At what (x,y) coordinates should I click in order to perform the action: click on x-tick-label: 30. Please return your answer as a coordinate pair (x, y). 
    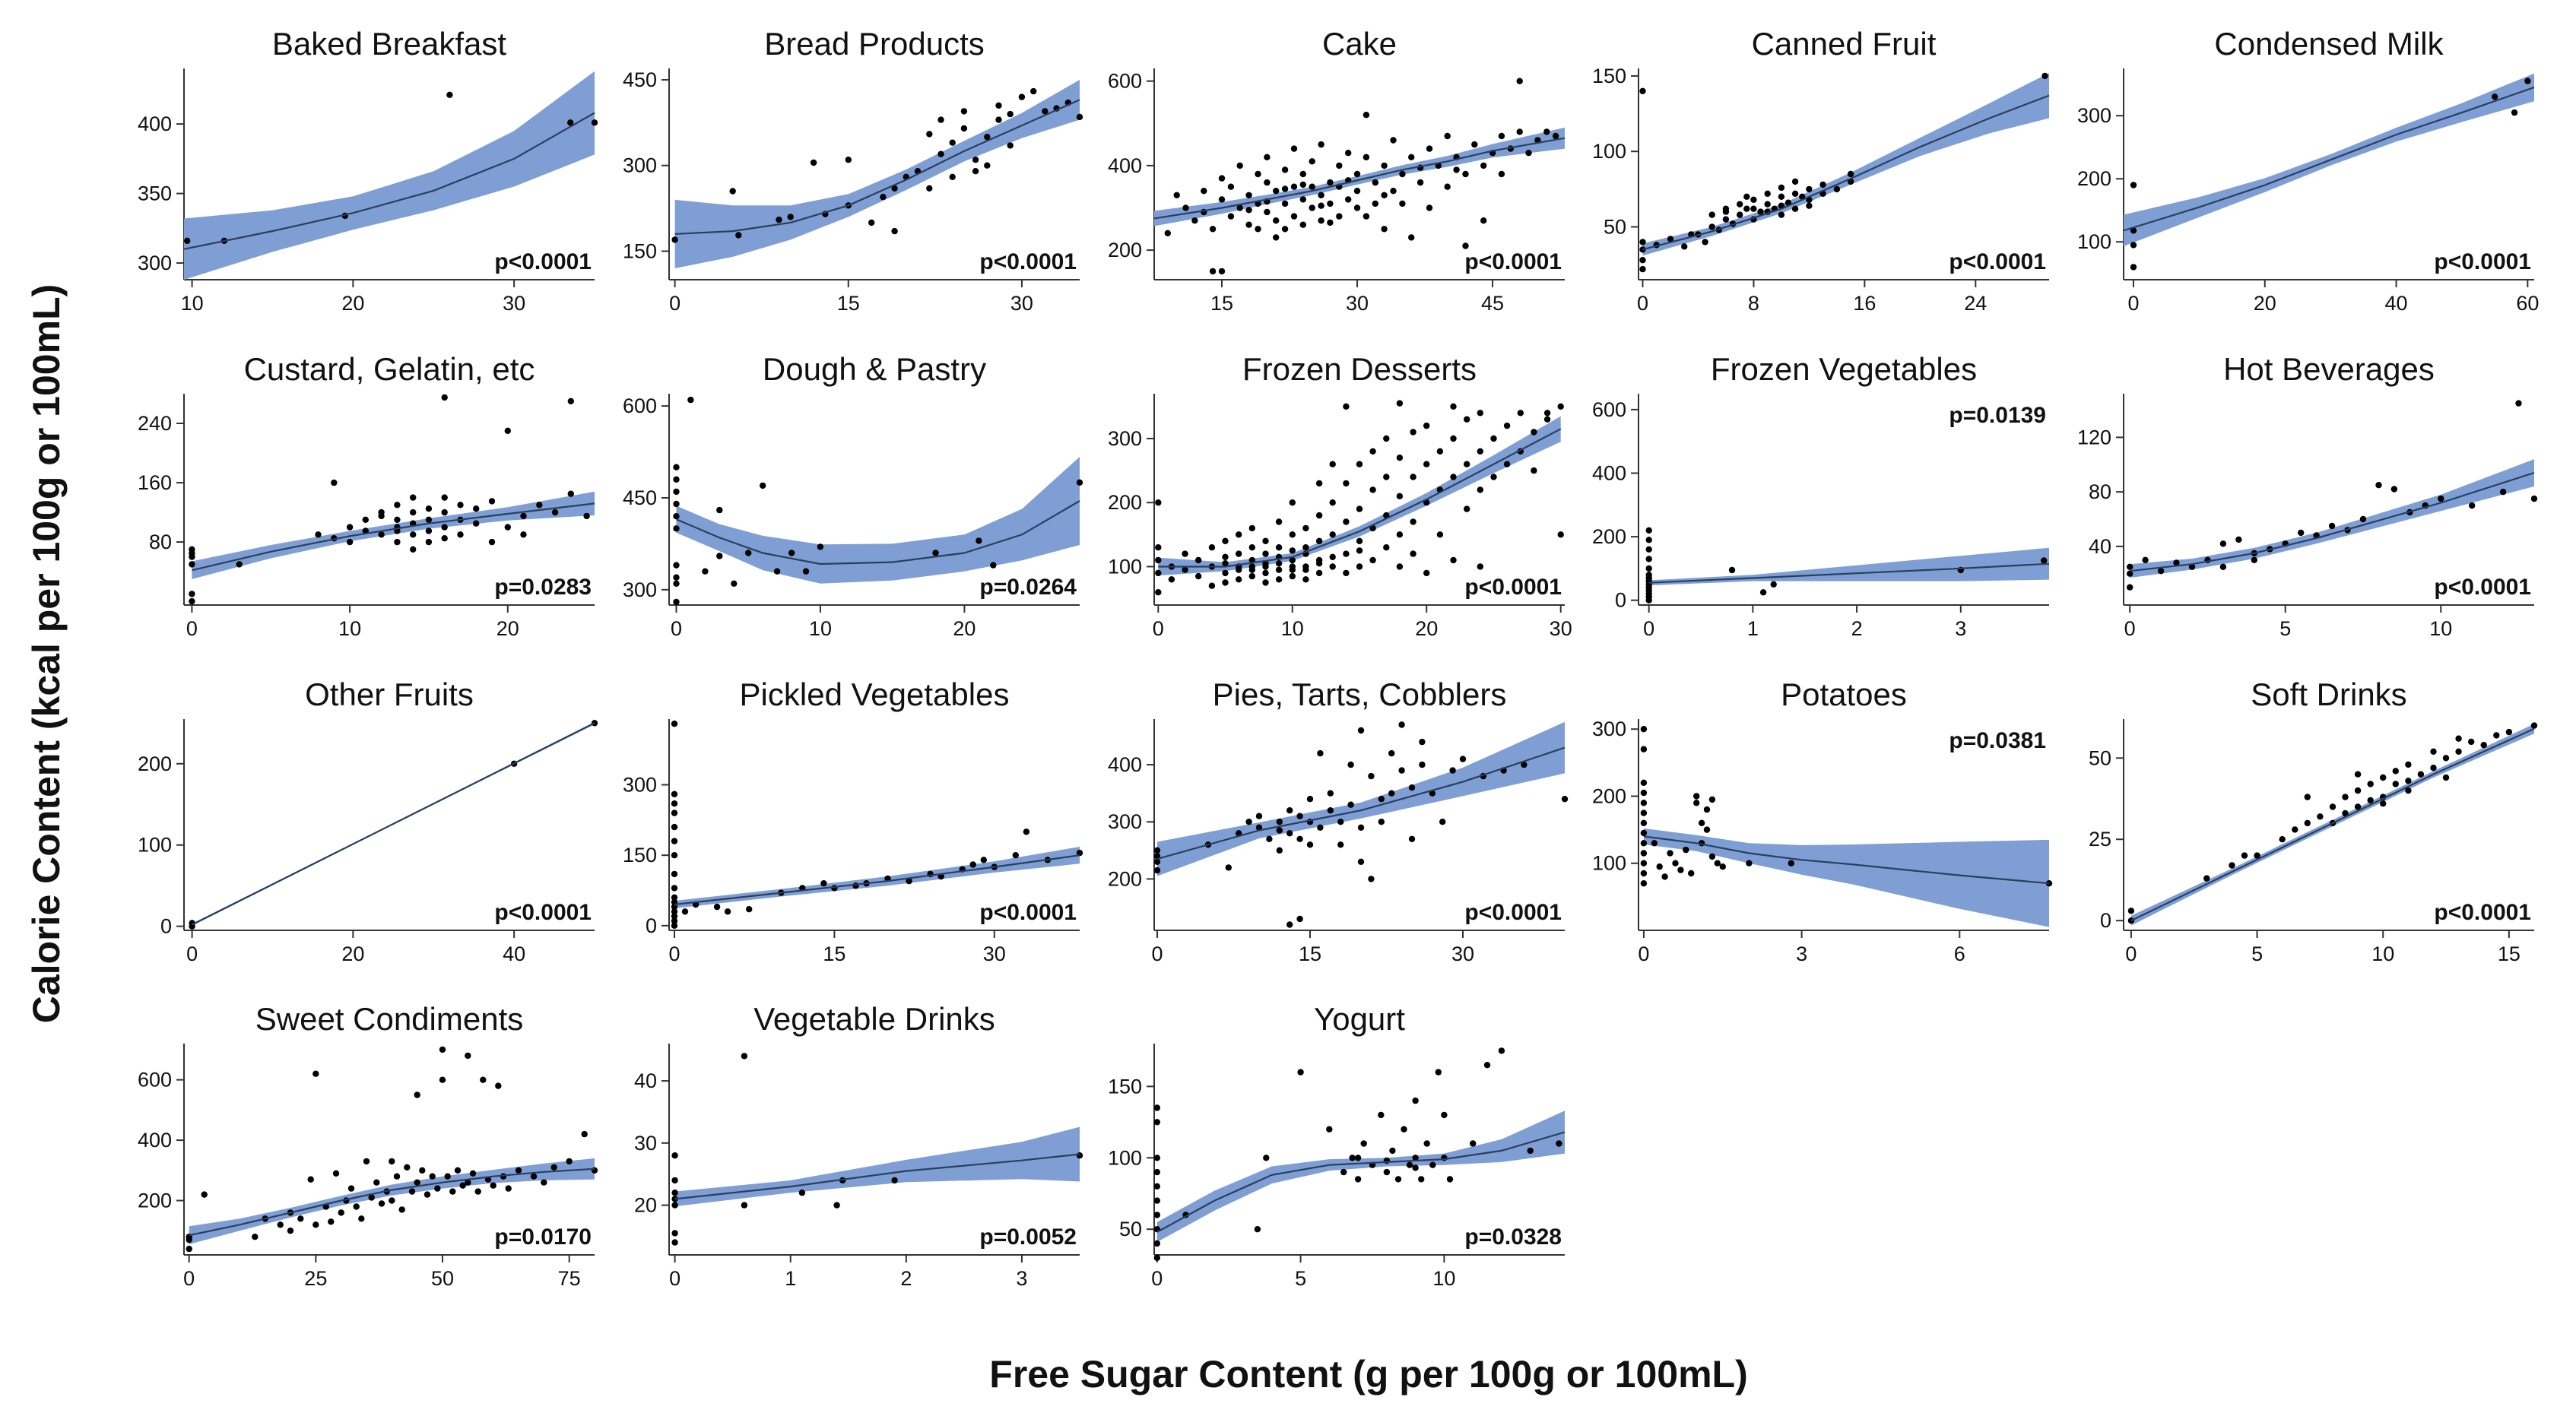
    Looking at the image, I should click on (995, 954).